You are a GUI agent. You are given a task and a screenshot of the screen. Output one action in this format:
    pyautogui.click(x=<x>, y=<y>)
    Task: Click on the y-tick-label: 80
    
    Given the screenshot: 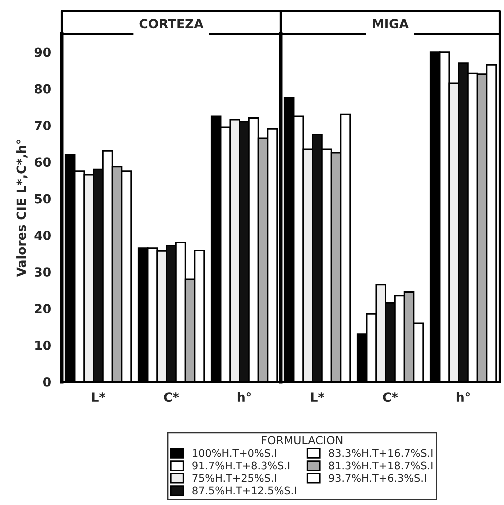 What is the action you would take?
    pyautogui.click(x=42, y=89)
    